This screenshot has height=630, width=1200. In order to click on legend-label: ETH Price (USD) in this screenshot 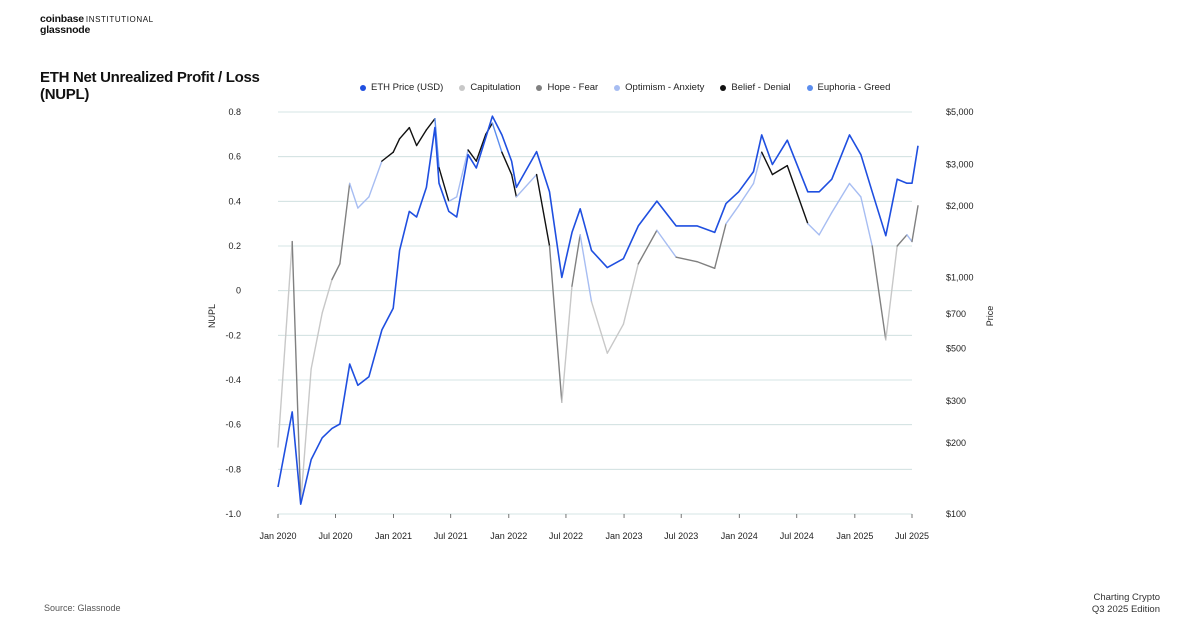, I will do `click(407, 87)`.